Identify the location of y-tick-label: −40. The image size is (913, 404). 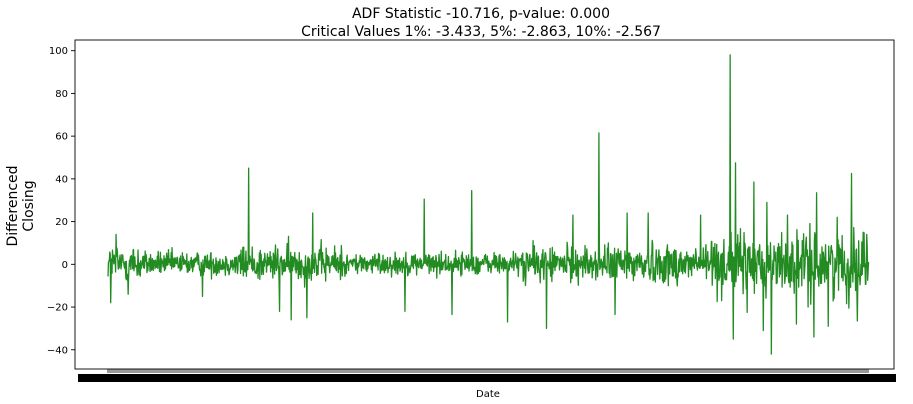
(57, 350).